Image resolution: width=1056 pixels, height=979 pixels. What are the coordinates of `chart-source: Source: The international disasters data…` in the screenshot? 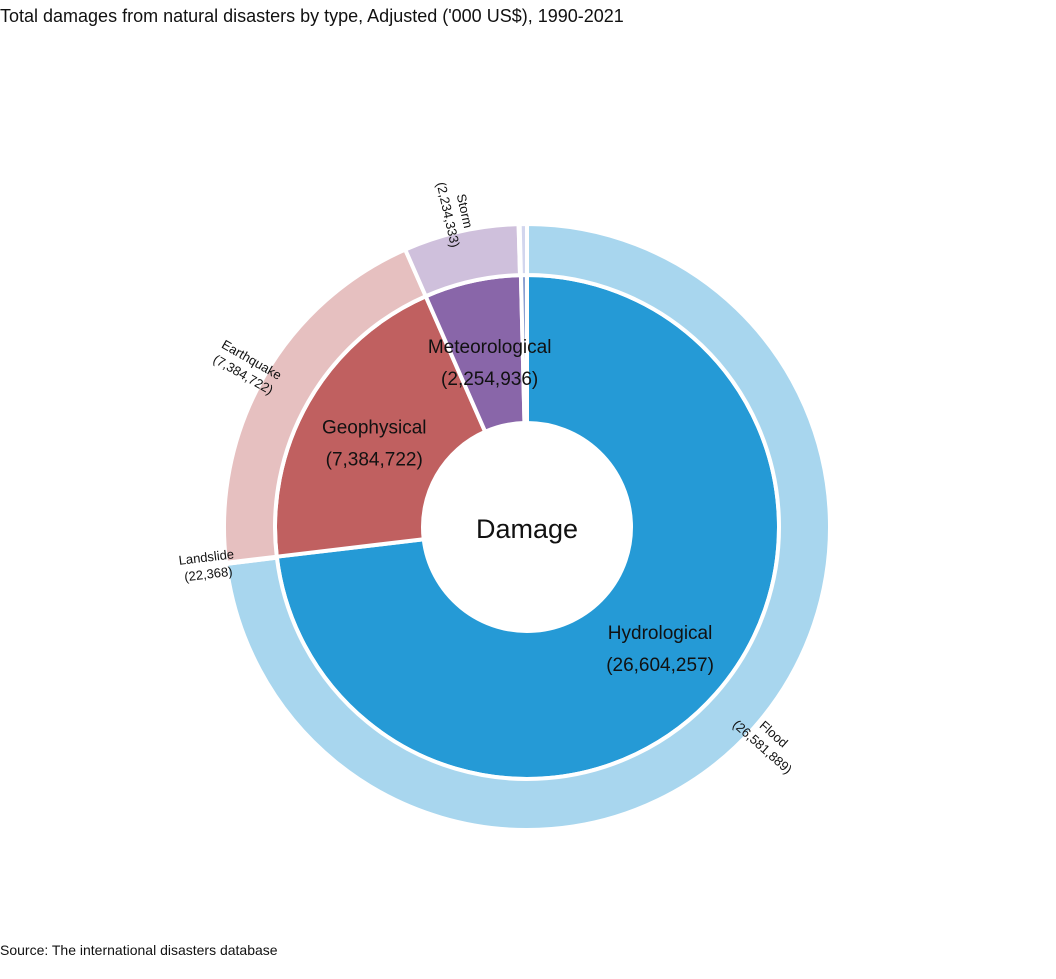 It's located at (139, 950).